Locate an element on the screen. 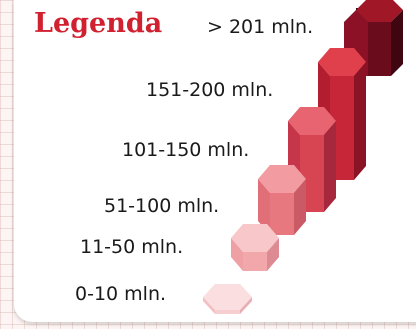  legend-label-151-200: 151-200 mln. is located at coordinates (210, 90).